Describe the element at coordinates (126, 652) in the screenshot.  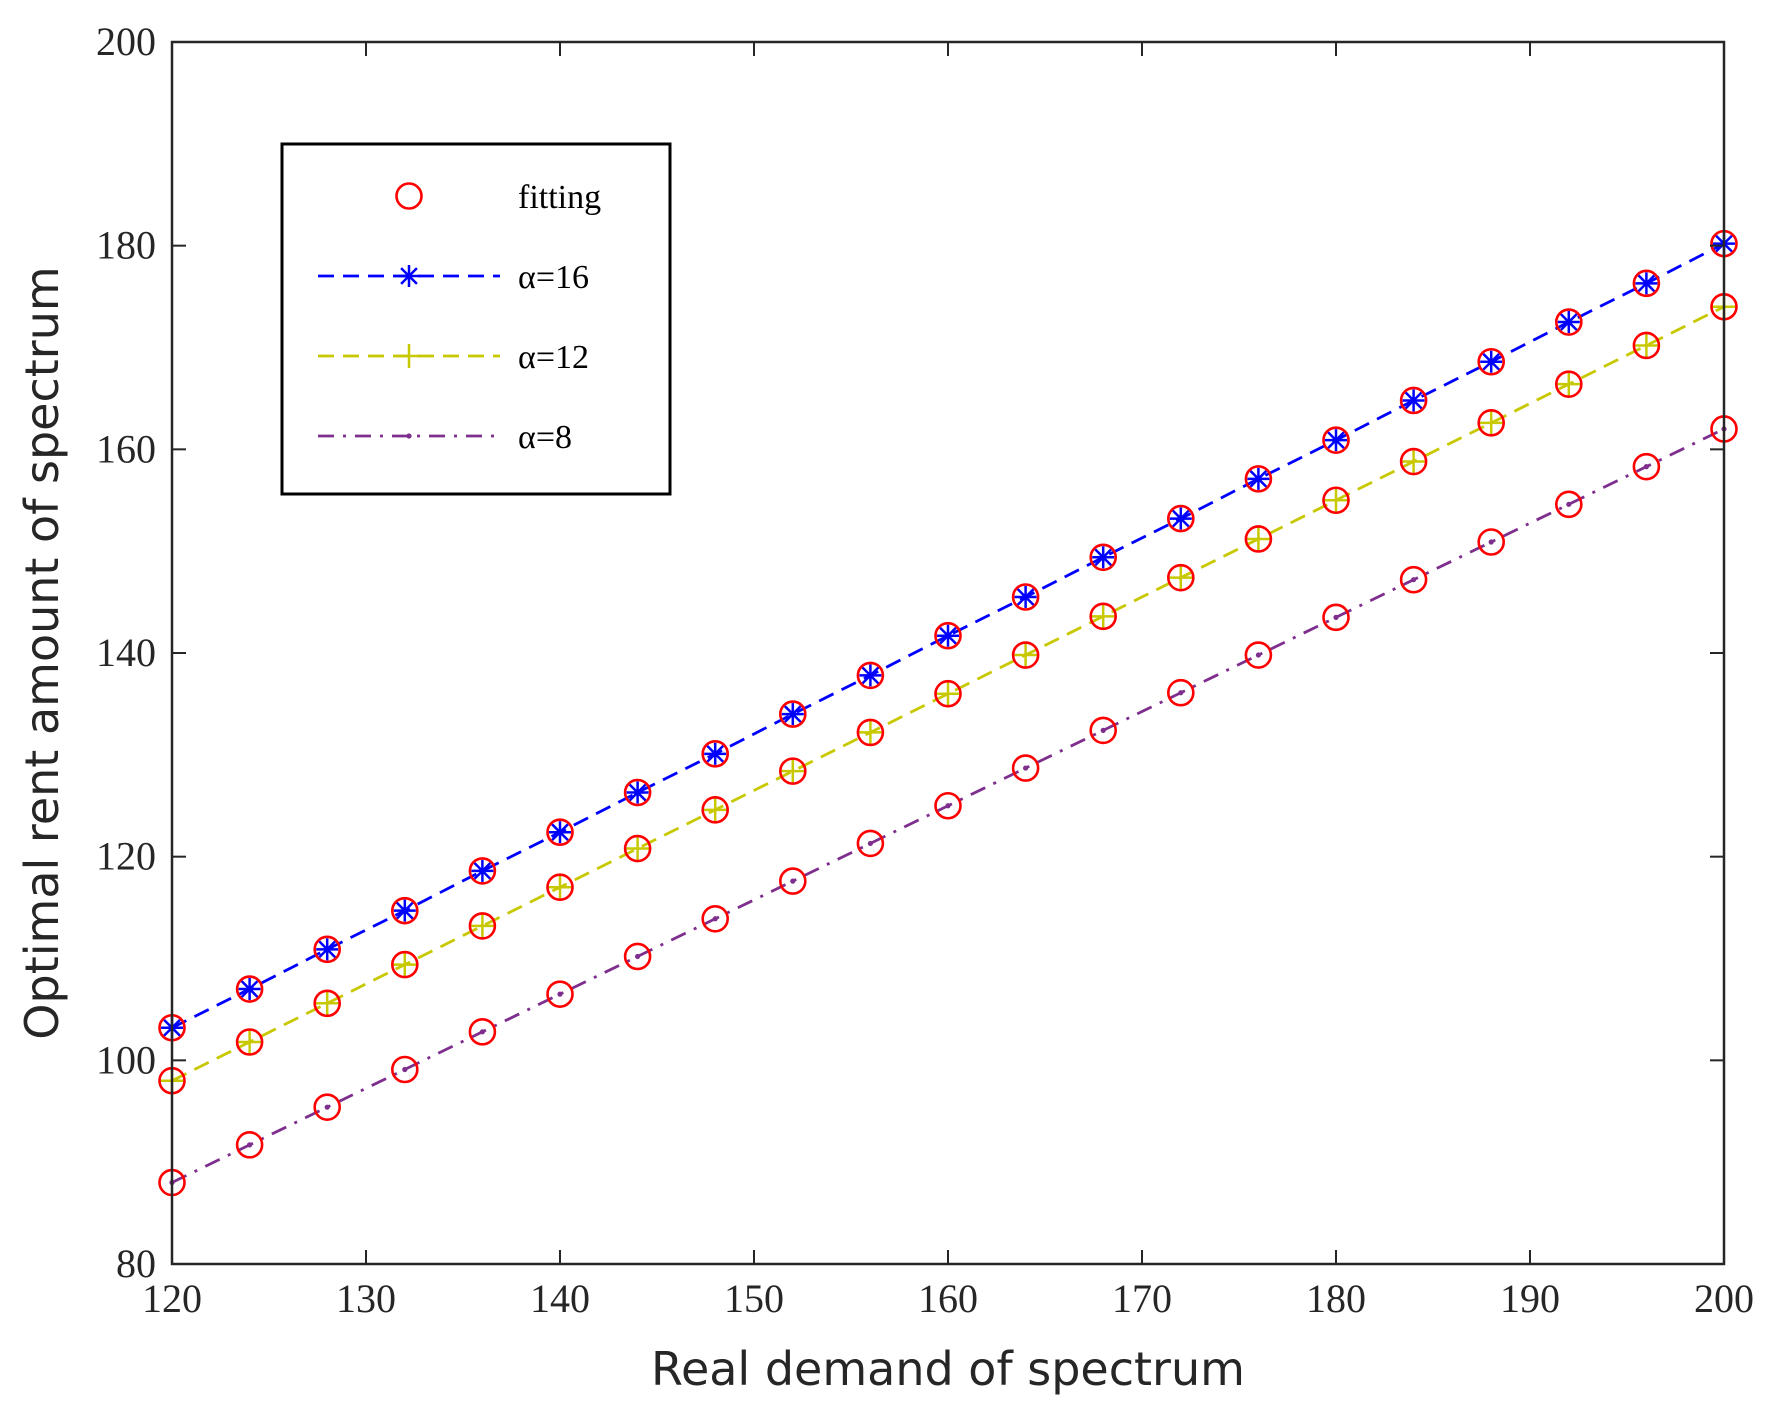
I see `y-tick-label: 140` at that location.